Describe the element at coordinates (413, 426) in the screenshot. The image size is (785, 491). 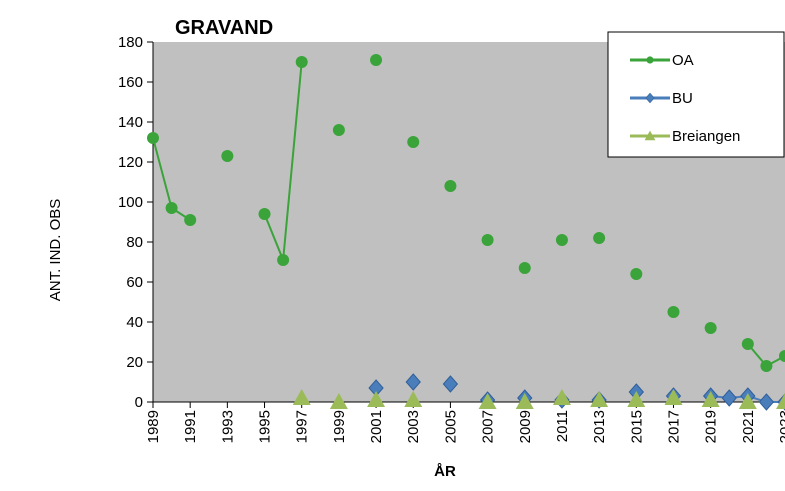
I see `x-tick-label: 2003` at that location.